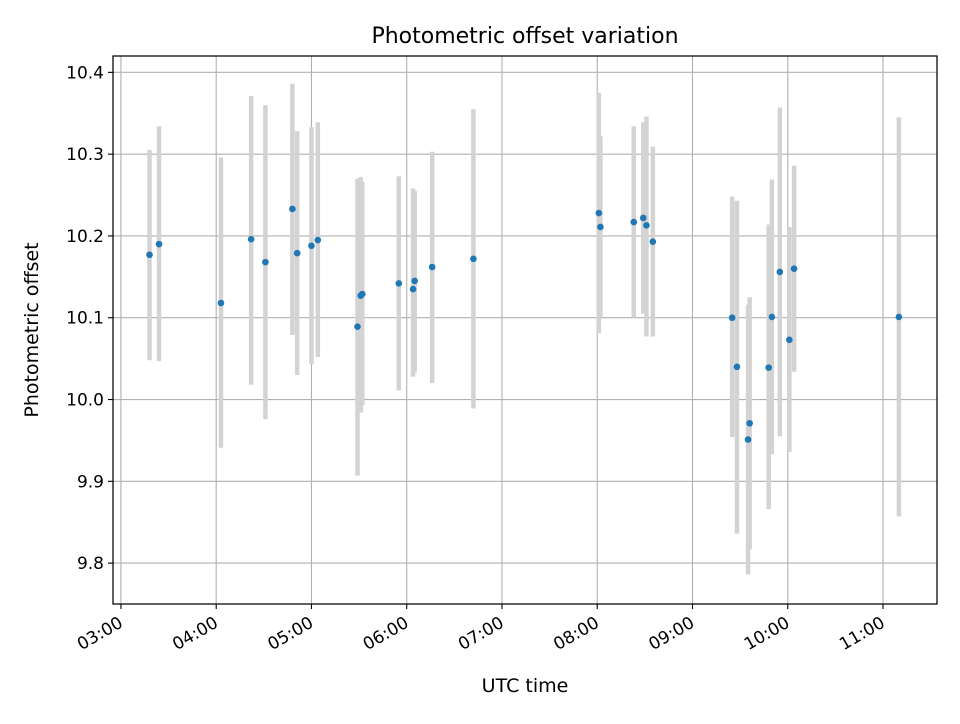 The width and height of the screenshot is (960, 724). Describe the element at coordinates (386, 634) in the screenshot. I see `x-tick-label: 06:00` at that location.